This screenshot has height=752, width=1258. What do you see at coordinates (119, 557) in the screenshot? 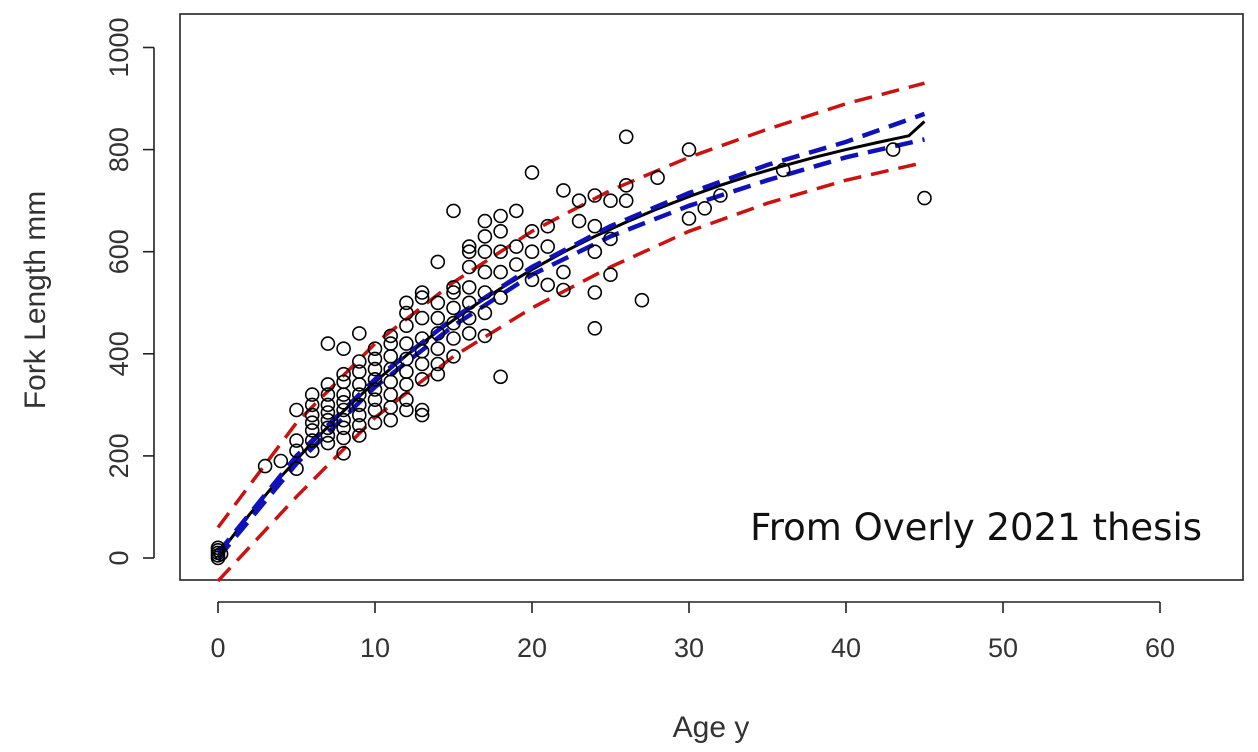
I see `y-tick-label: 0` at bounding box center [119, 557].